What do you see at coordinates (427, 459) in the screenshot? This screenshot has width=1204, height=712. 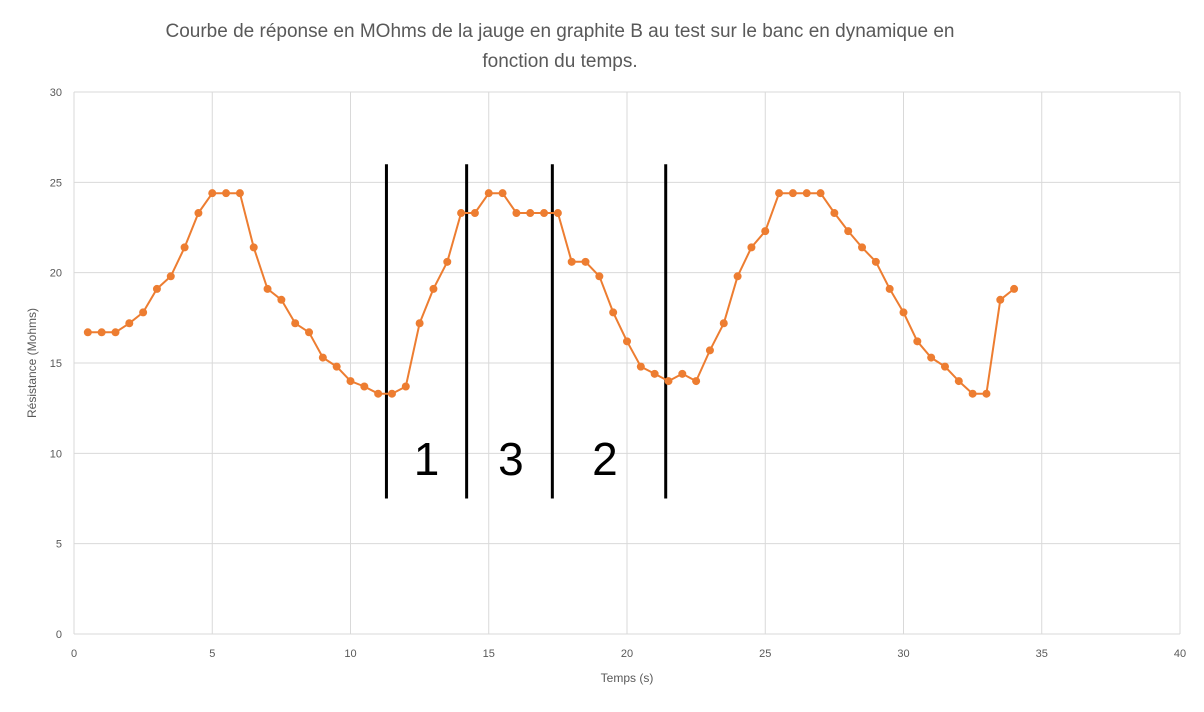 I see `zone-label: 1` at bounding box center [427, 459].